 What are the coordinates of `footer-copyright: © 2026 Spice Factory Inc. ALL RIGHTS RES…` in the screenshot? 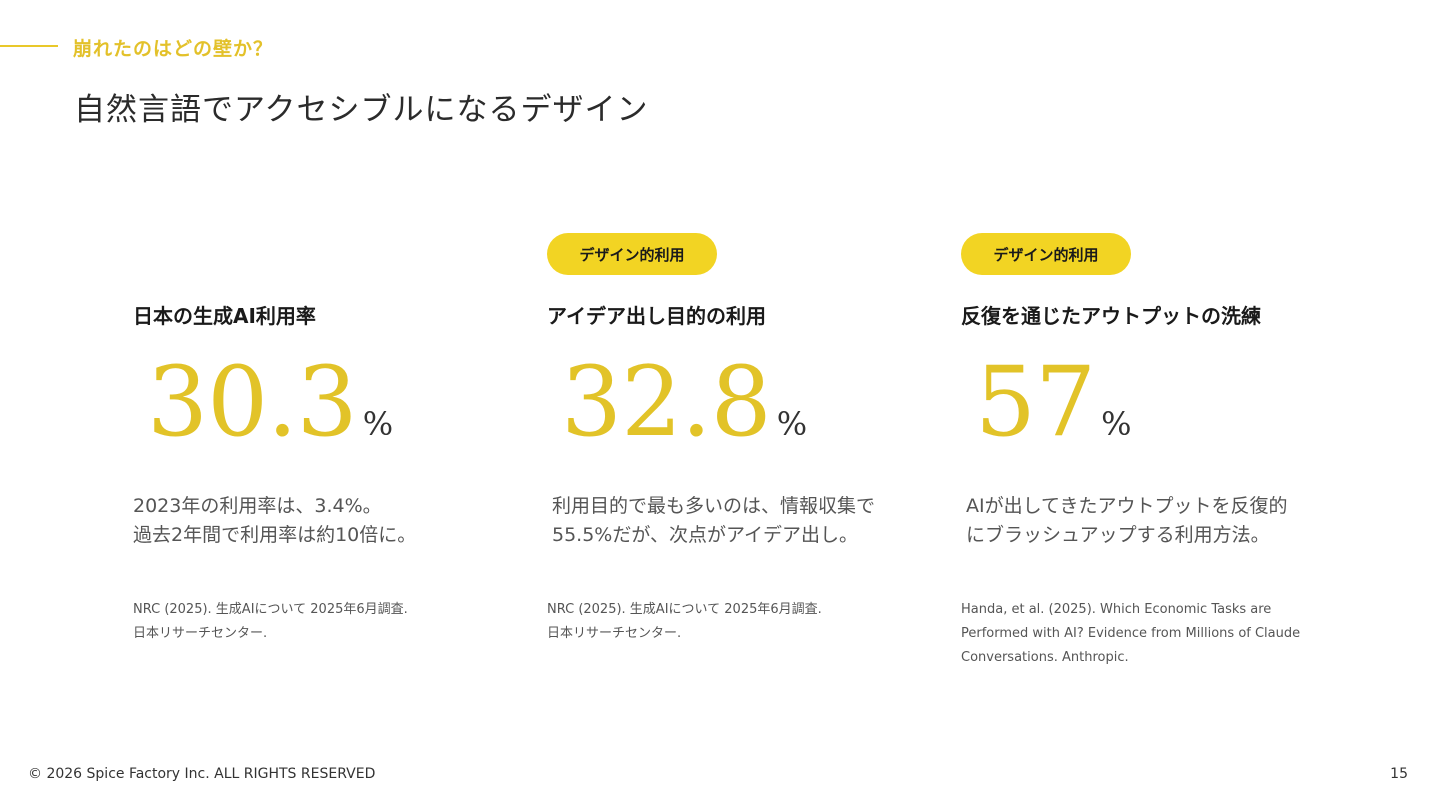 It's located at (202, 774).